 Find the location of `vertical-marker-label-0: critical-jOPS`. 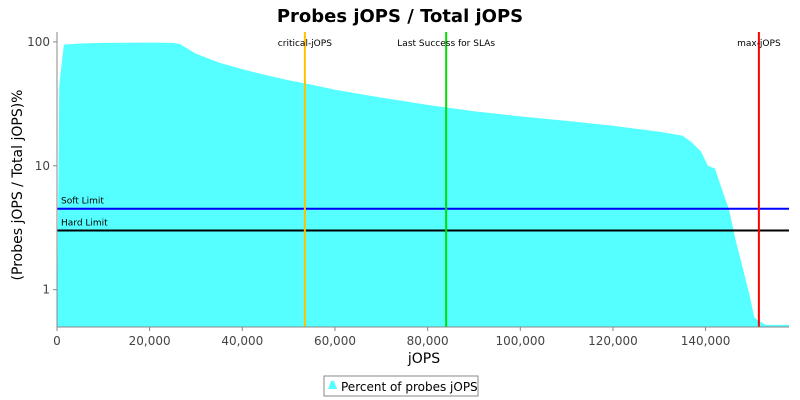

vertical-marker-label-0: critical-jOPS is located at coordinates (305, 44).